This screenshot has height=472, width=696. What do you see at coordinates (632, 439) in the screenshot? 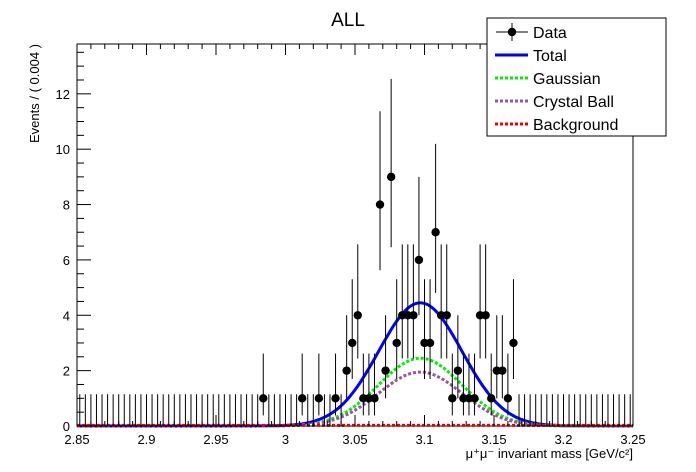
I see `x-tick-label: 3.25` at bounding box center [632, 439].